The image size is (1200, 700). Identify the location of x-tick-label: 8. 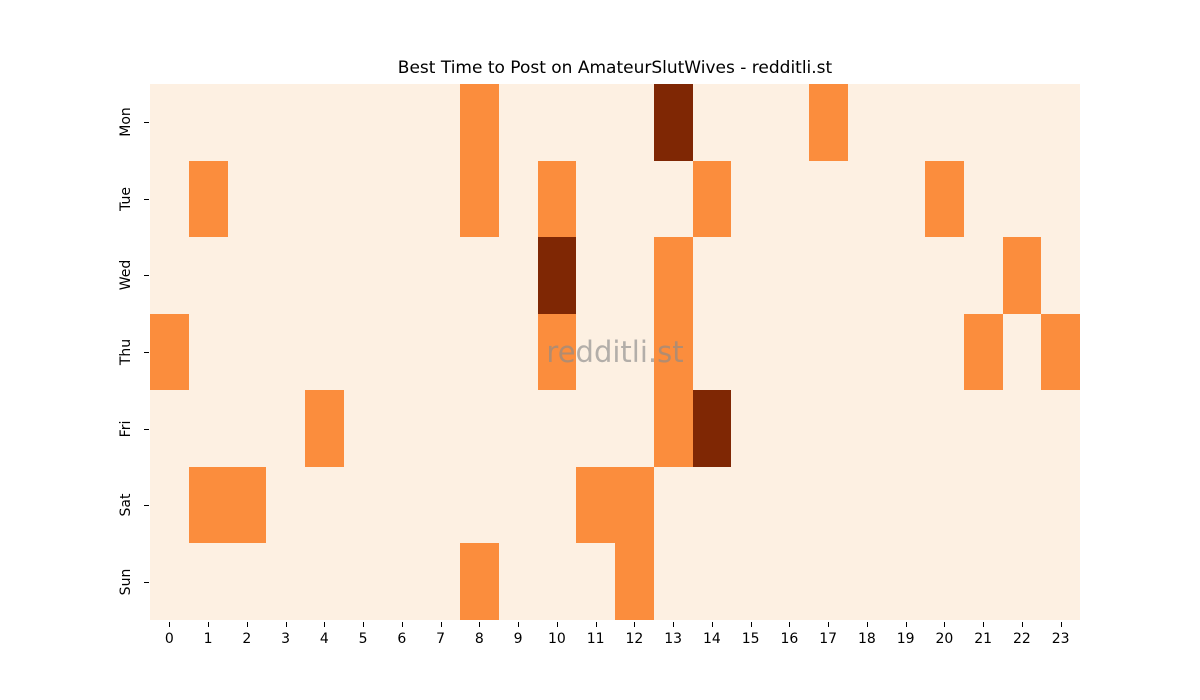
(479, 639).